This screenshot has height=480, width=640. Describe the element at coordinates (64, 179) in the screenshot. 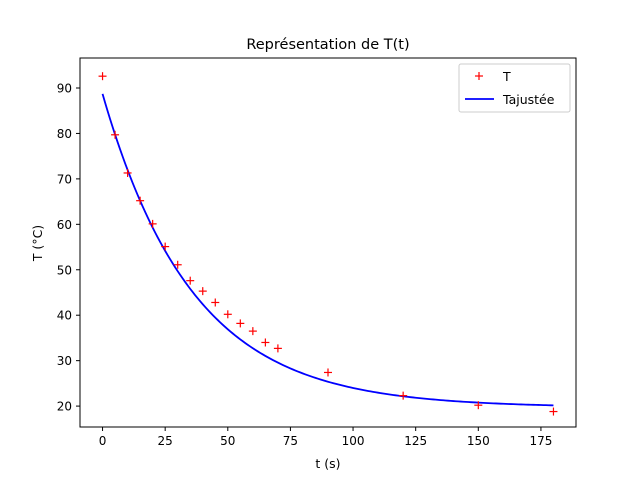

I see `y-tick-label: 70` at that location.